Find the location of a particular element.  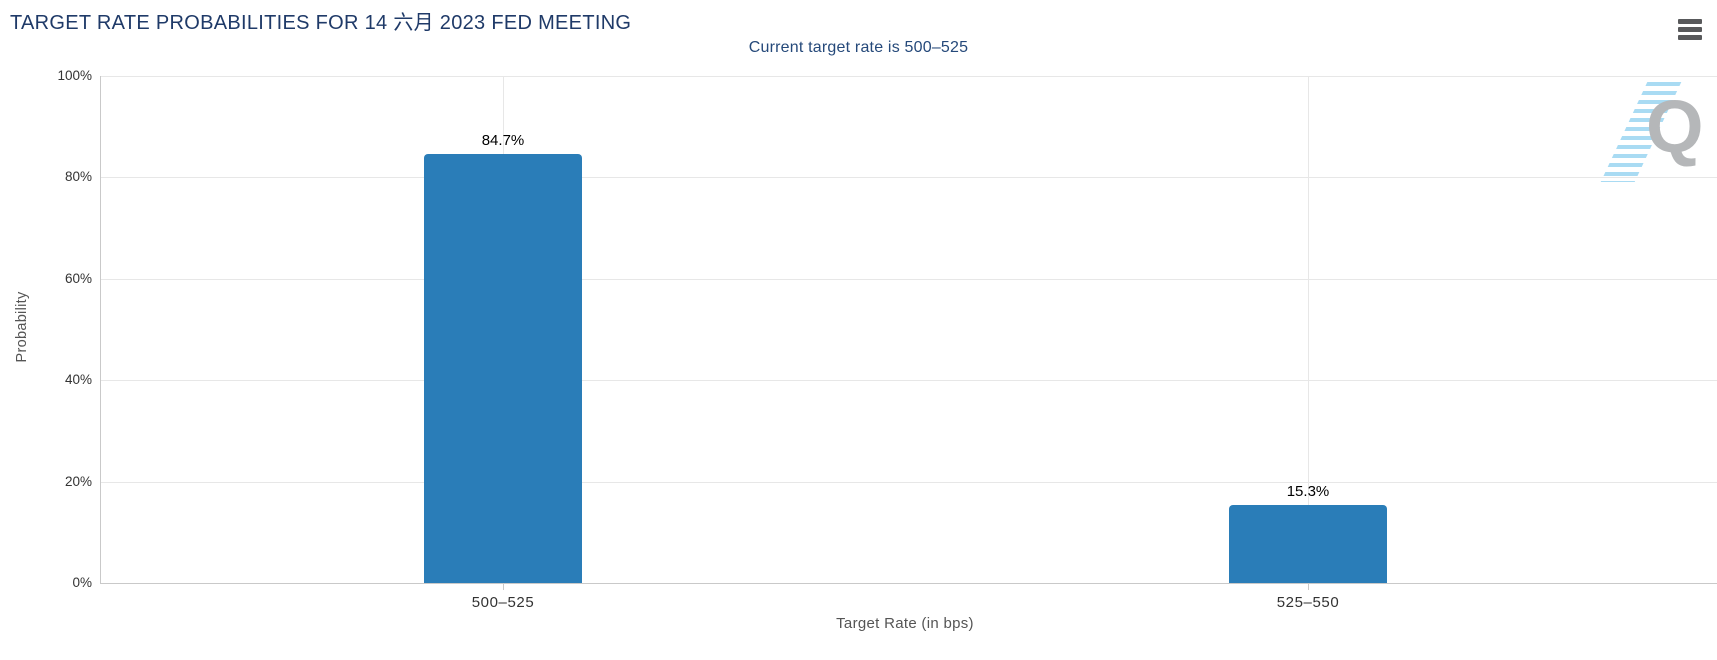

y-tick-label: 60% is located at coordinates (78, 278).